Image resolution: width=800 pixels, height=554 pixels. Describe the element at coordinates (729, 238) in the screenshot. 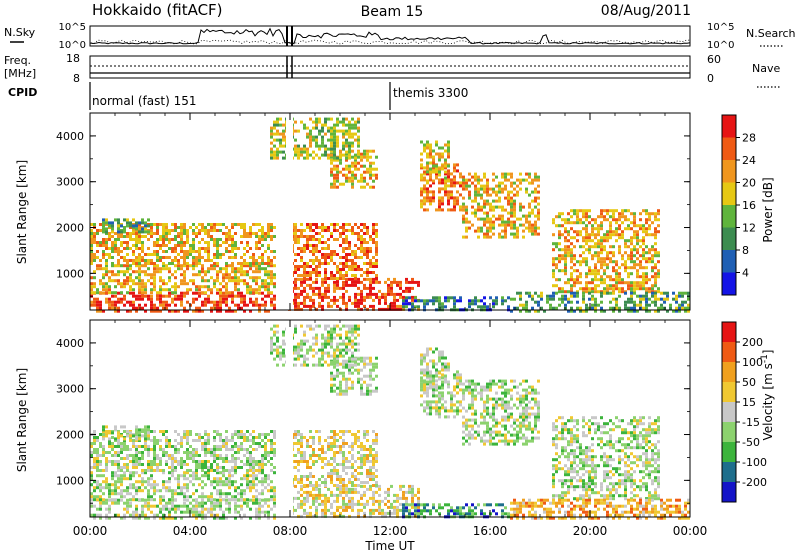

I see `colorbar-swatch` at that location.